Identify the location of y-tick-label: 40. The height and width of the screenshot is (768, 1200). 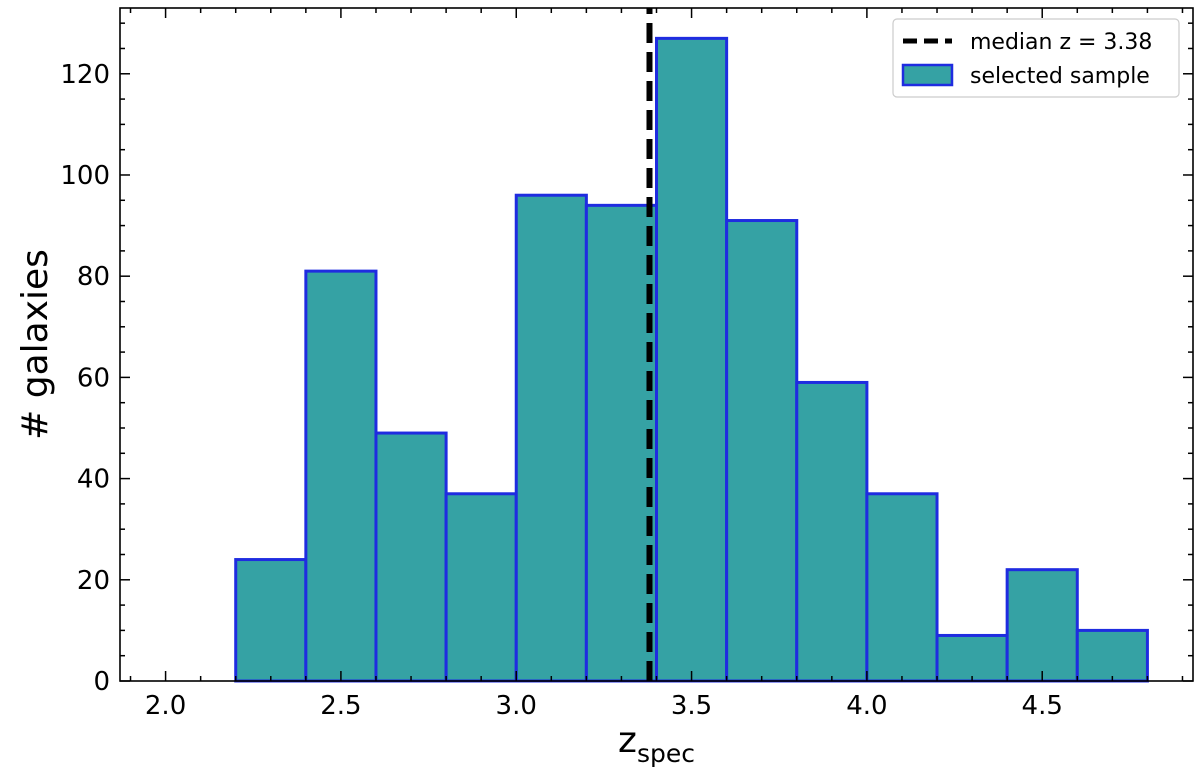
(93, 480).